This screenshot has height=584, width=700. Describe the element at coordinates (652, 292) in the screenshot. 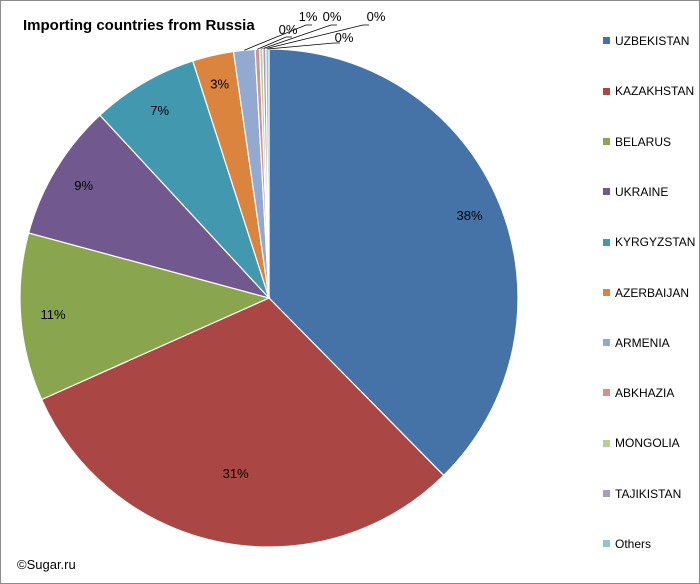

I see `legend-label: AZERBAIJAN` at that location.